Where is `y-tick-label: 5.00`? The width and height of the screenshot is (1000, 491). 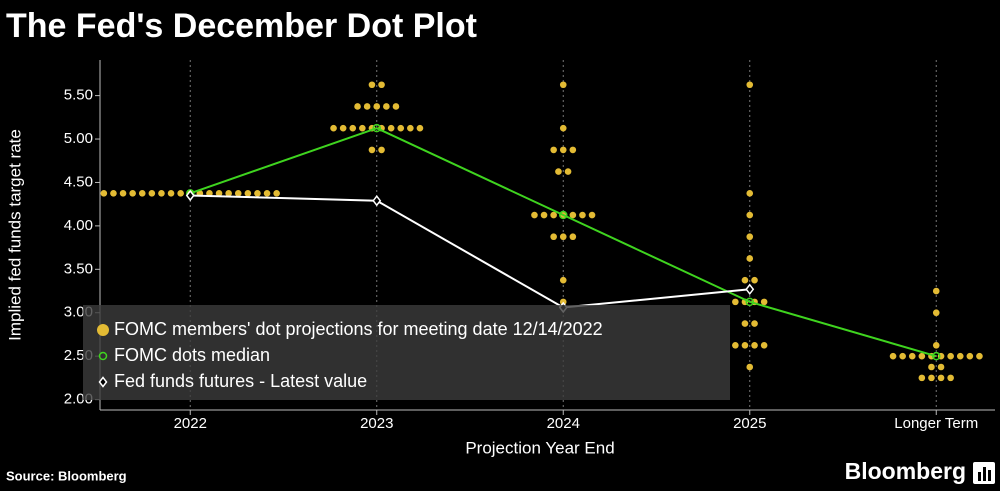 y-tick-label: 5.00 is located at coordinates (78, 138).